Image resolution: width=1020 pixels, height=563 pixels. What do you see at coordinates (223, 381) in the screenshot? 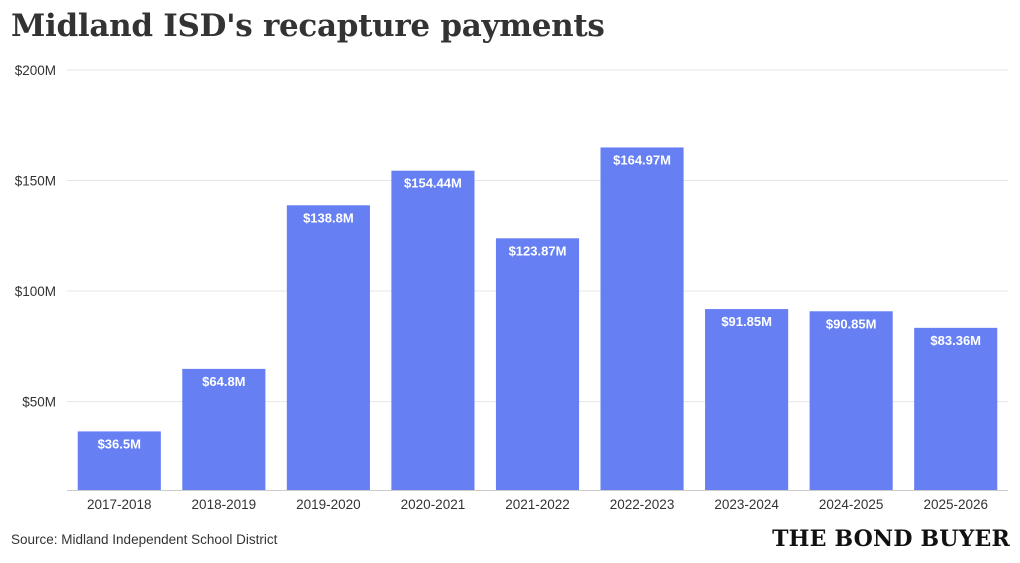
I see `bar-value-label: $64.8M` at bounding box center [223, 381].